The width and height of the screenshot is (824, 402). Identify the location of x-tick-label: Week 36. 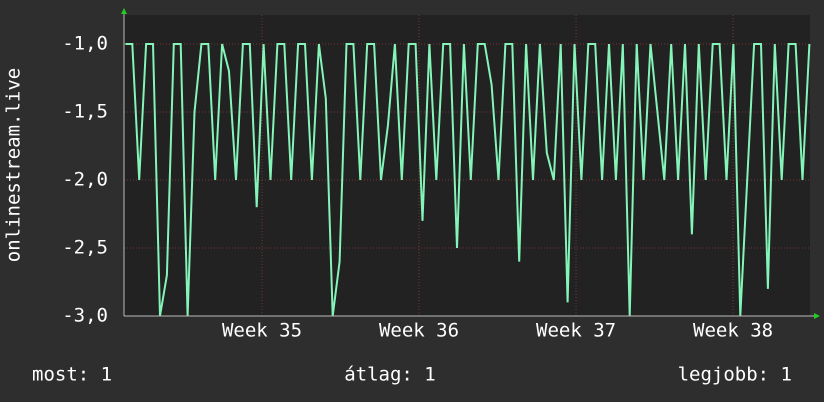
(419, 331).